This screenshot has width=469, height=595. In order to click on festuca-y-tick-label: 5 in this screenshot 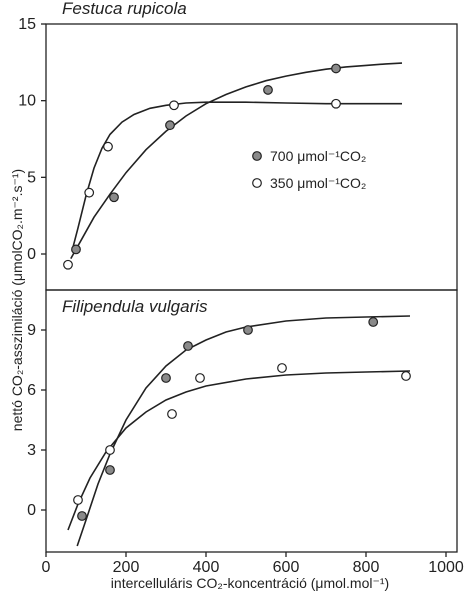, I will do `click(31, 177)`.